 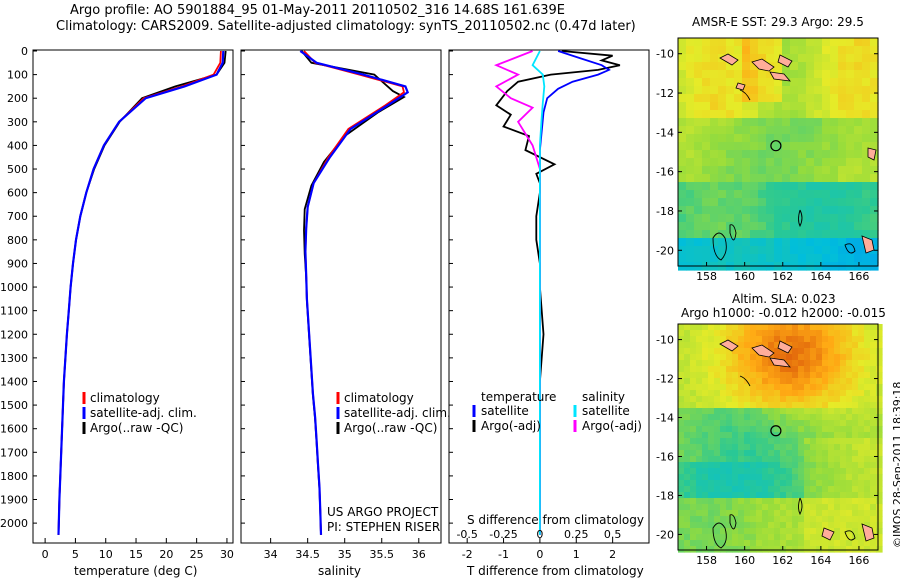 I want to click on x-tick-label: -2, so click(x=467, y=554).